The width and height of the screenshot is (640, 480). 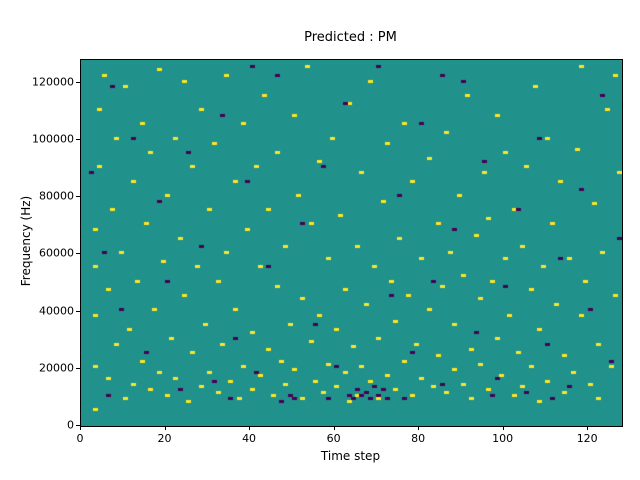 What do you see at coordinates (350, 456) in the screenshot?
I see `x-axis-label: Time step` at bounding box center [350, 456].